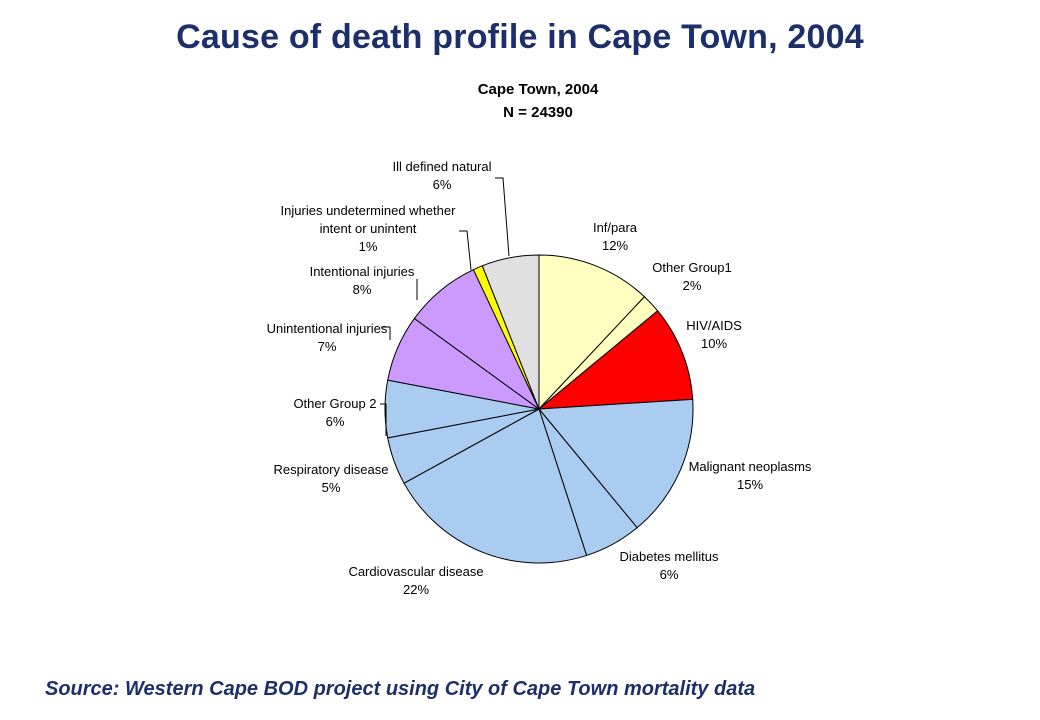 Image resolution: width=1040 pixels, height=720 pixels. What do you see at coordinates (331, 487) in the screenshot?
I see `slice-label-value: 5%` at bounding box center [331, 487].